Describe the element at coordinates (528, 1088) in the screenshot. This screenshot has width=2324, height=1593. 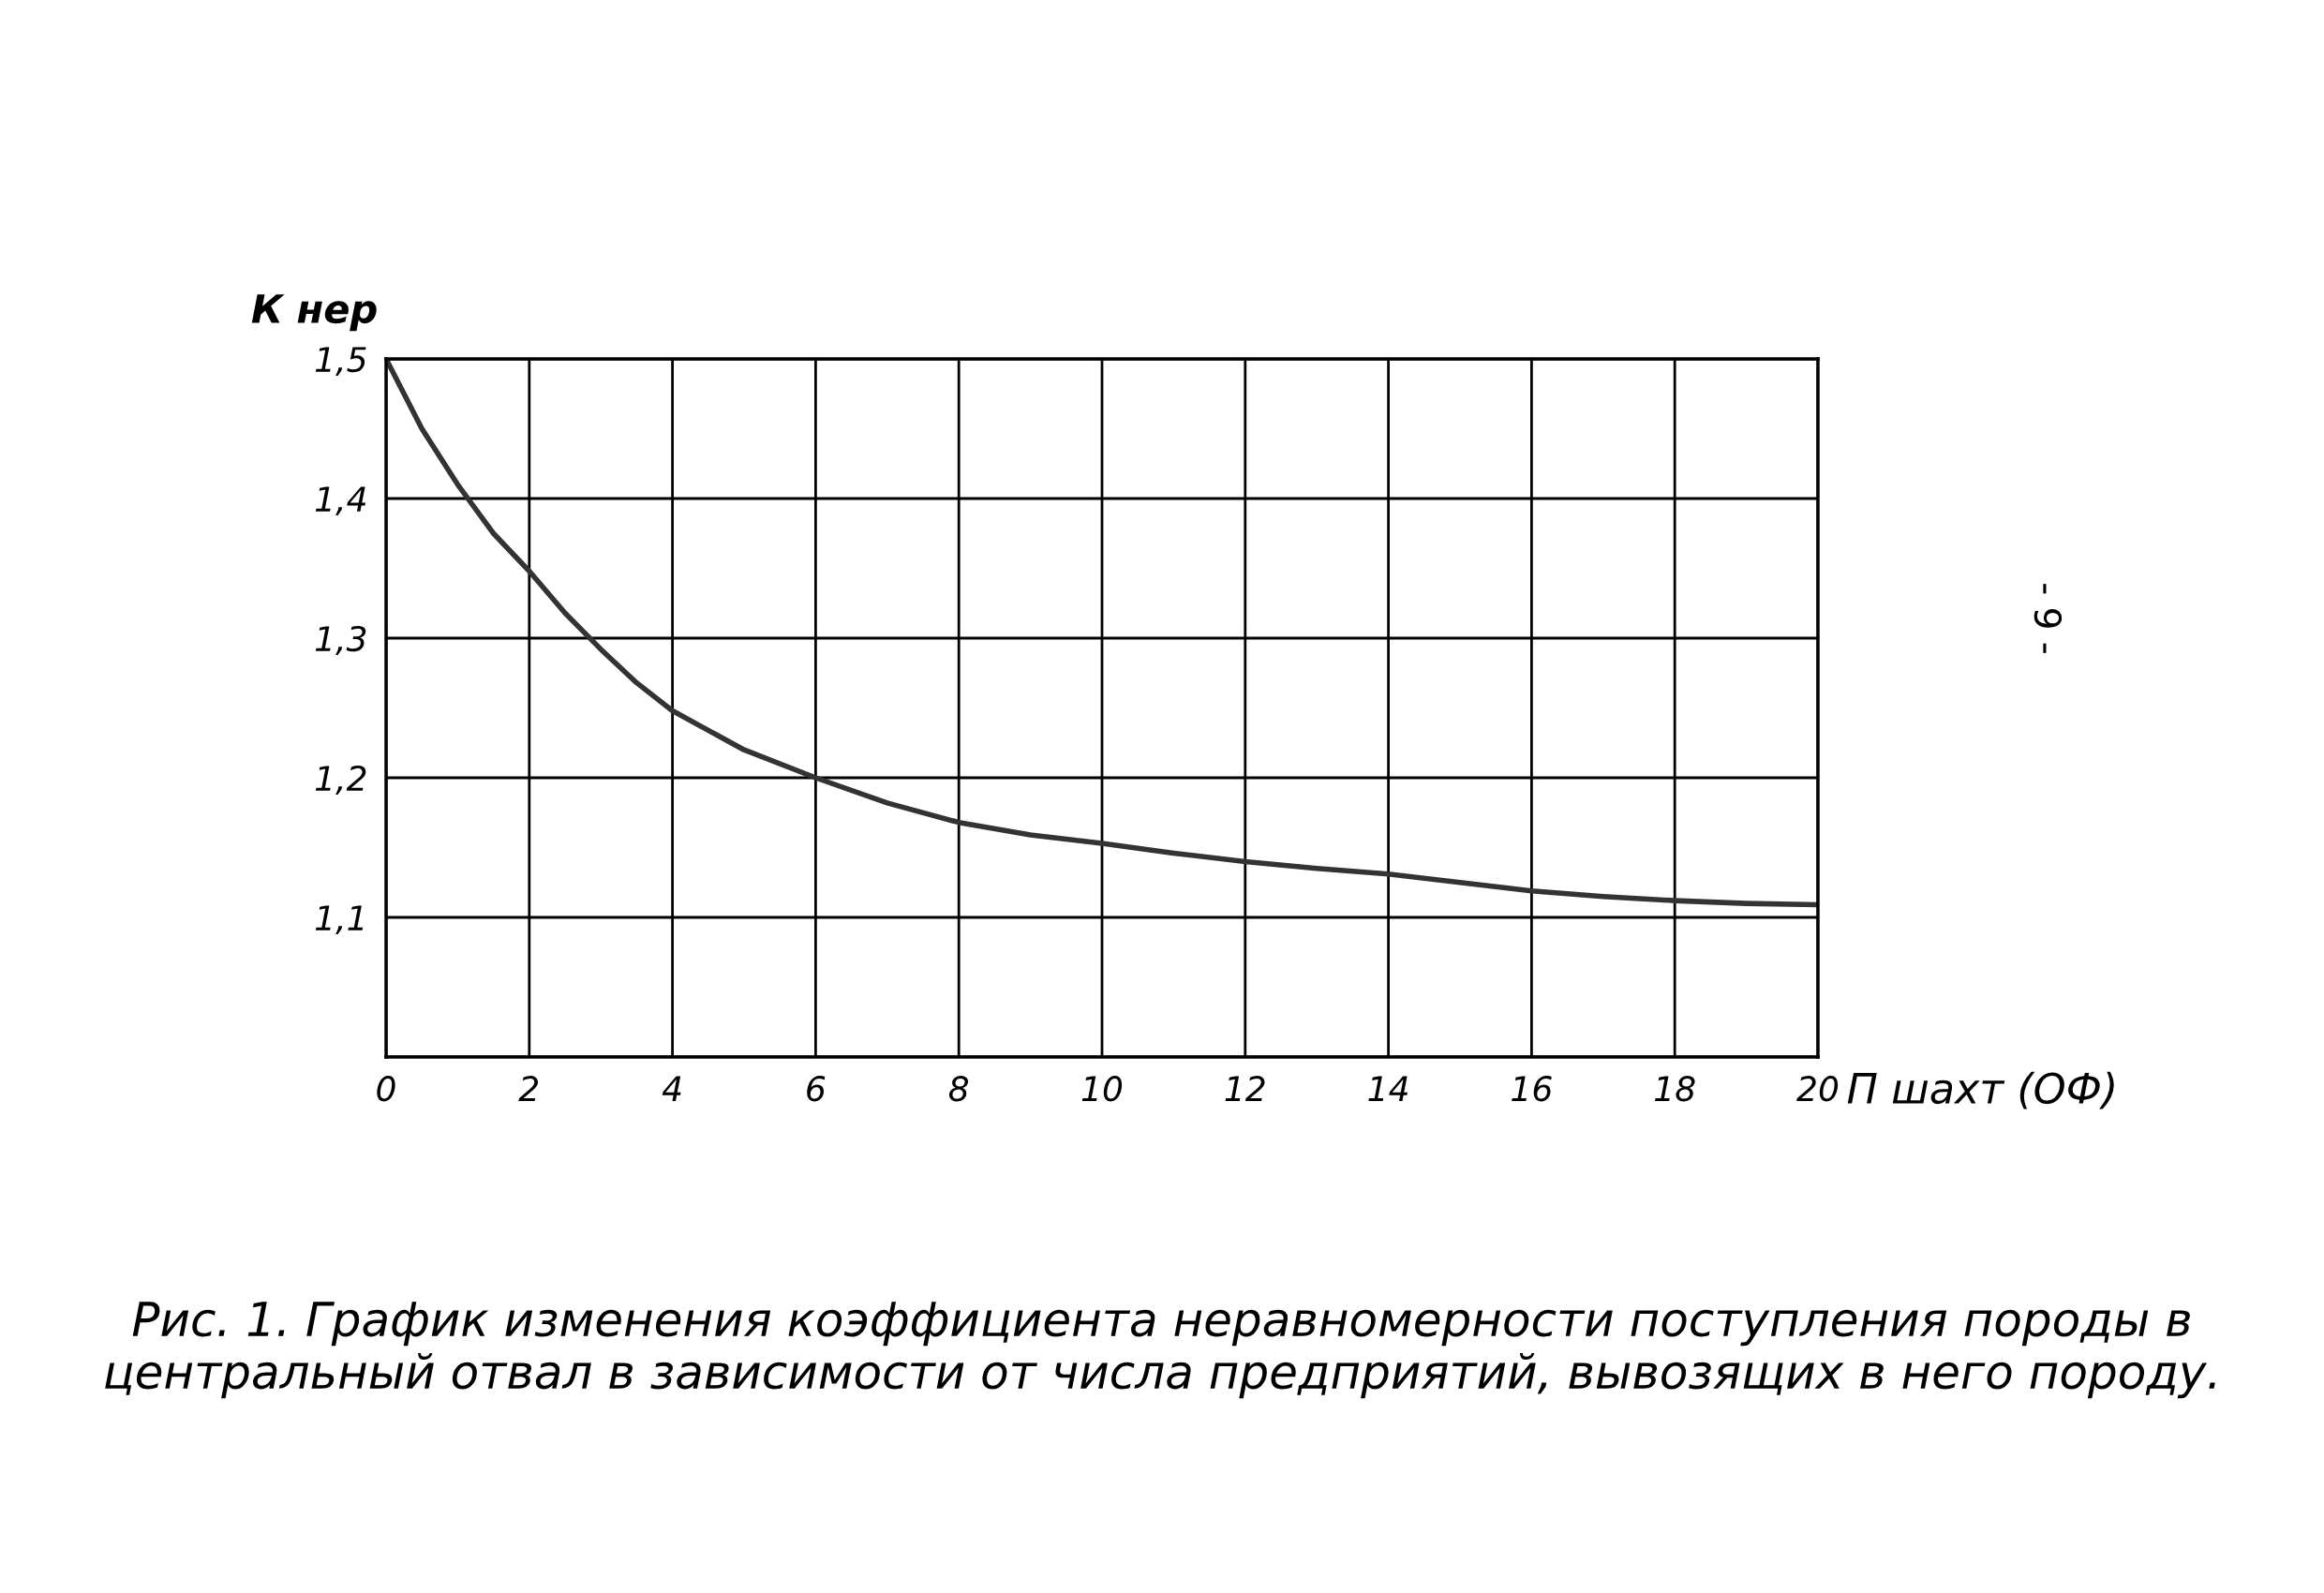
I see `x-tick-label: 2` at that location.